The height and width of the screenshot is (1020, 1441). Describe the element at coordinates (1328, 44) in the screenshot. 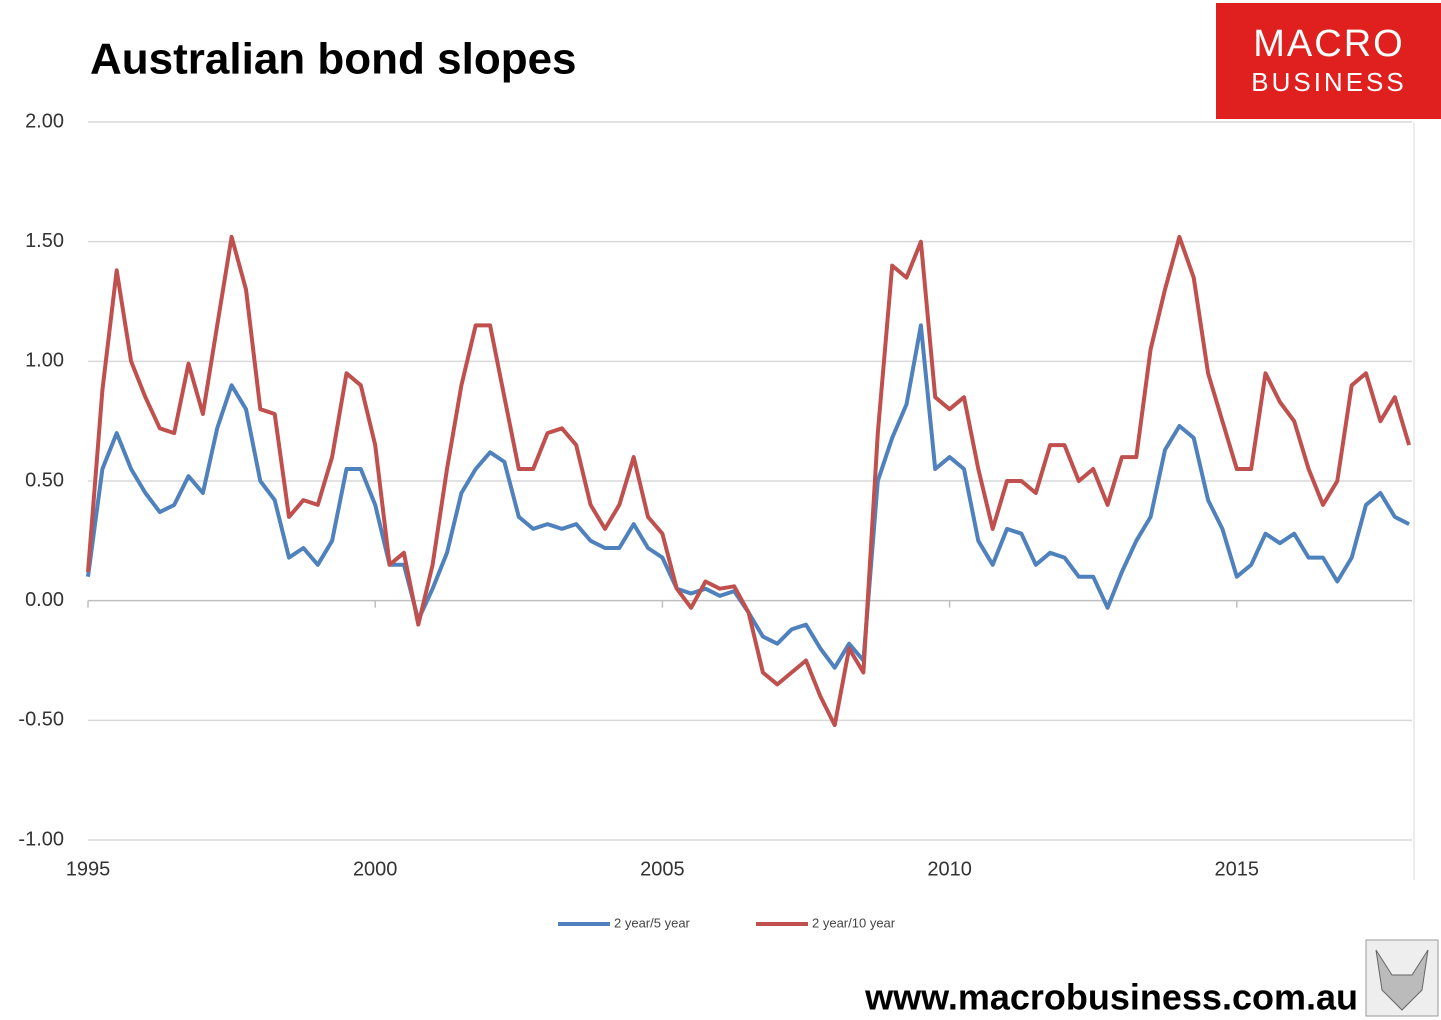

I see `logo-top: MACRO` at that location.